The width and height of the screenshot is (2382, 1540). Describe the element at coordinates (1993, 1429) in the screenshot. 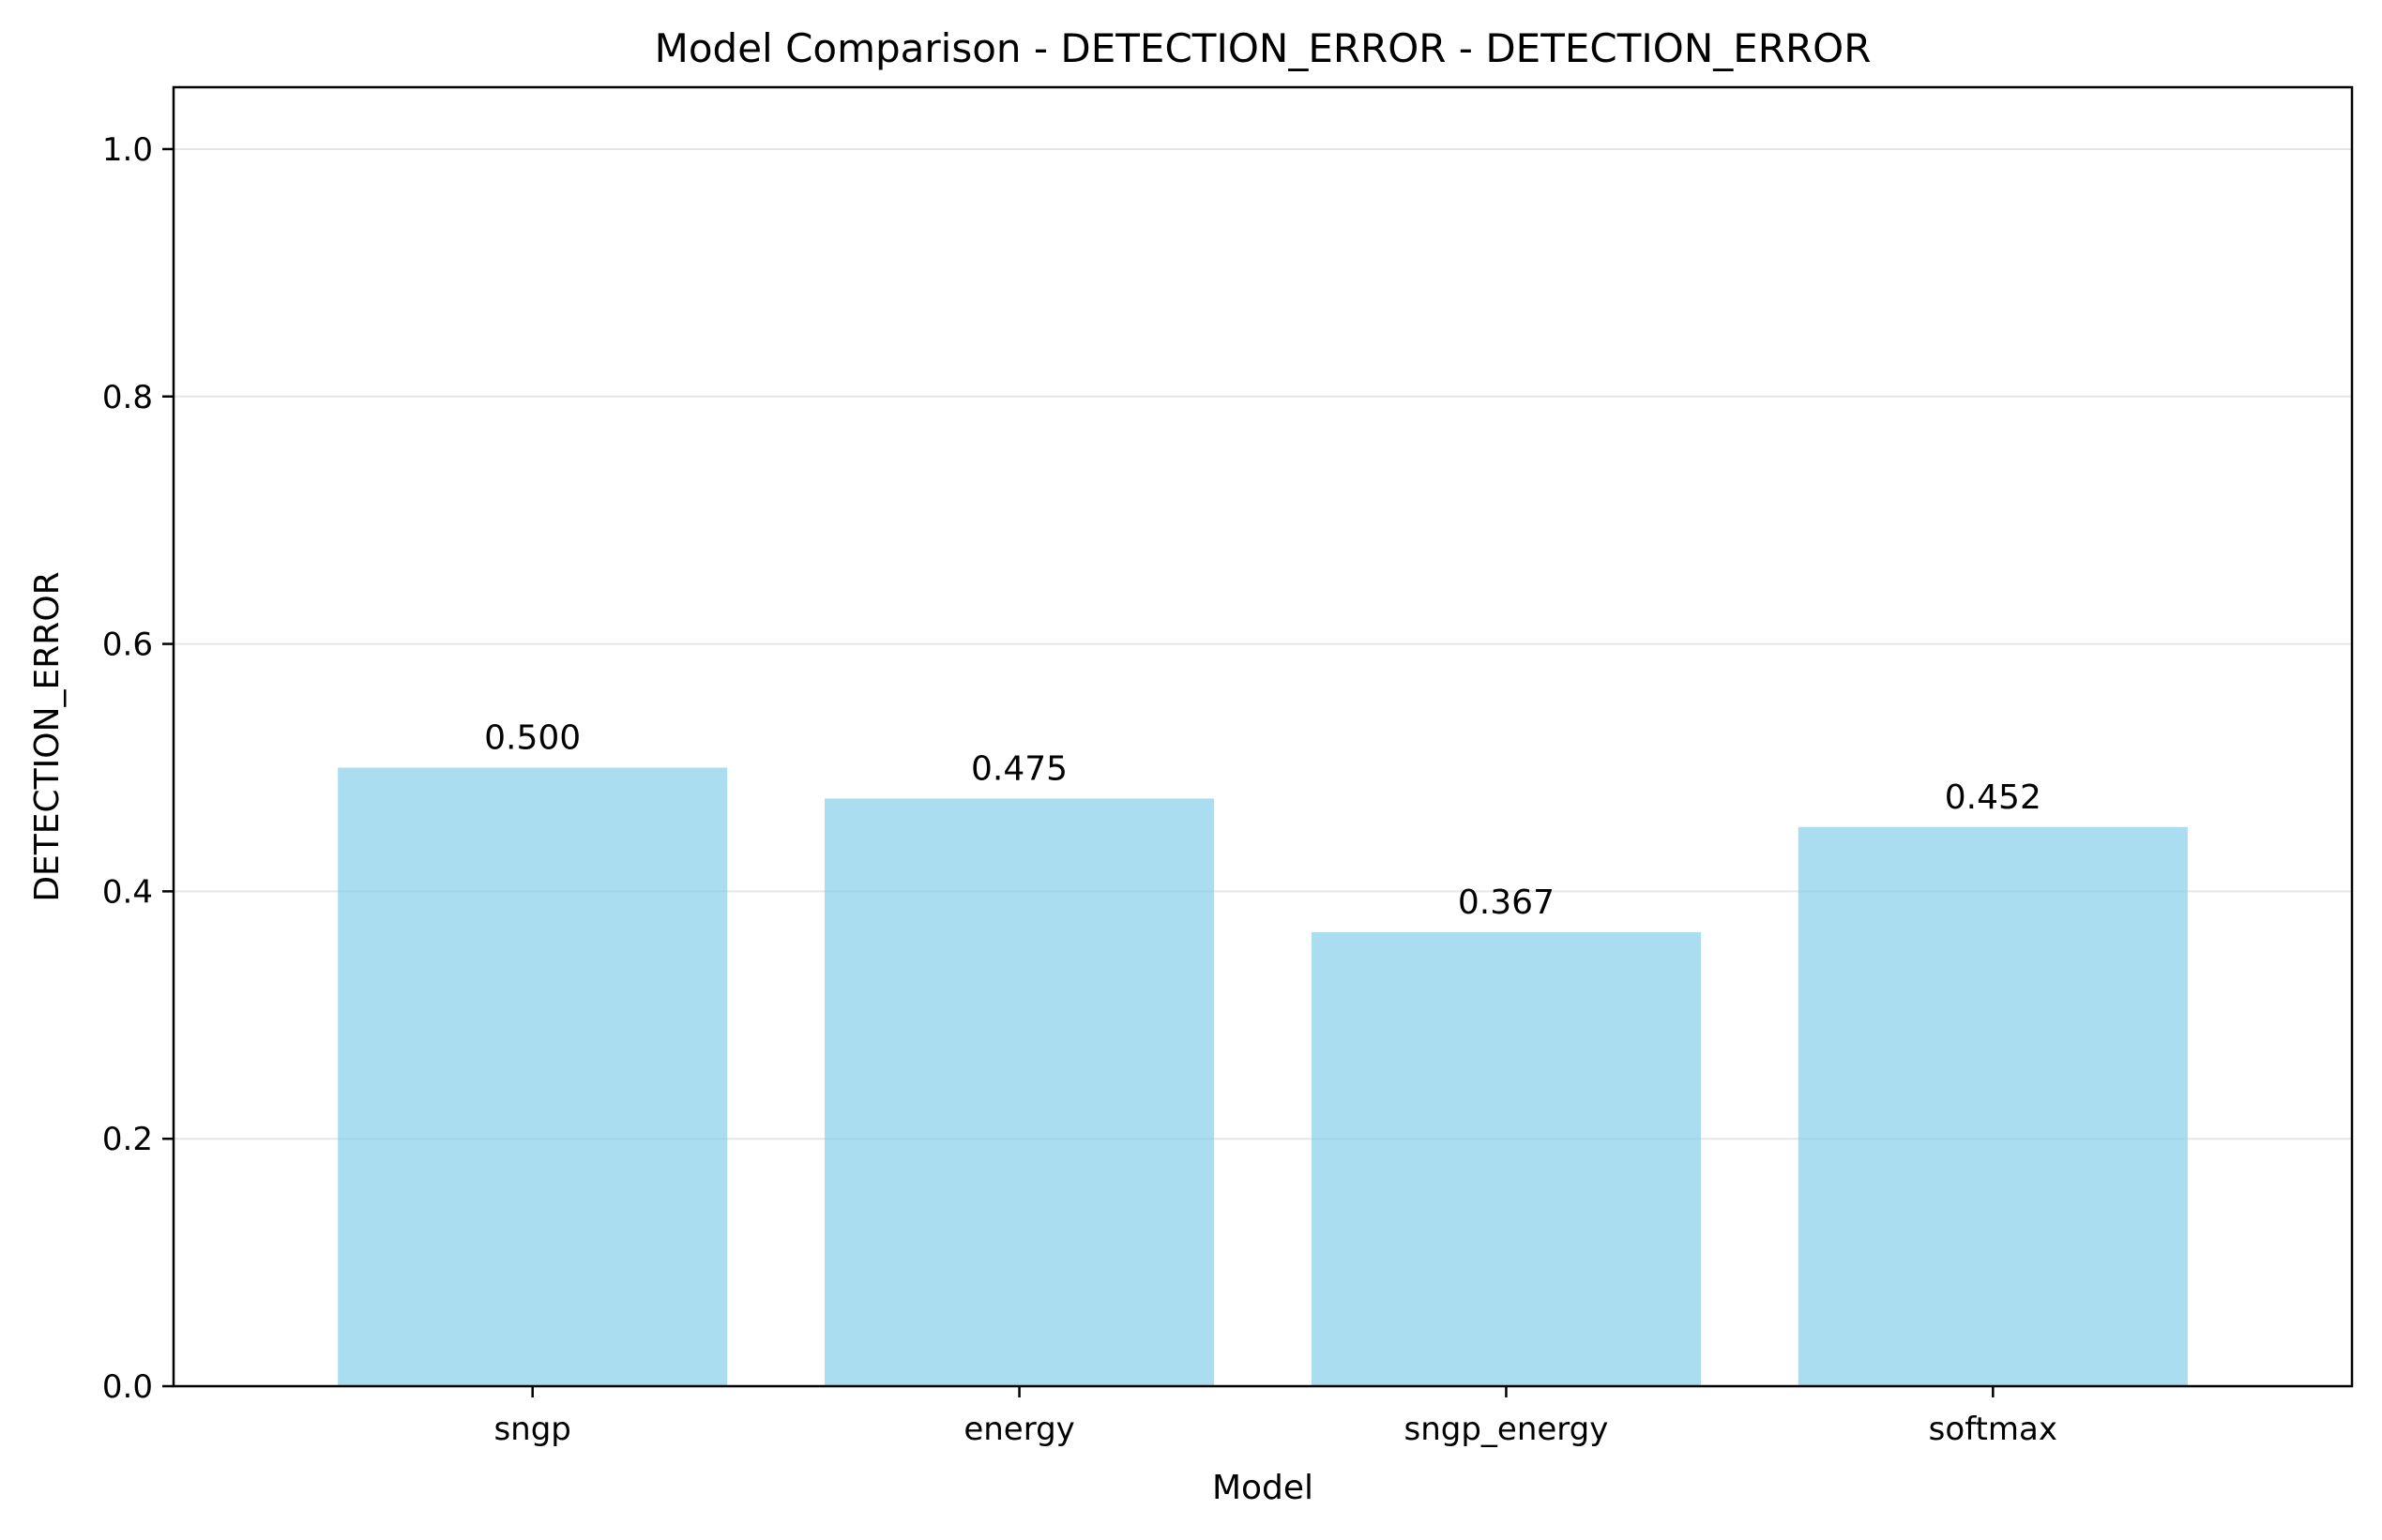

I see `x-tick-label-softmax: softmax` at that location.